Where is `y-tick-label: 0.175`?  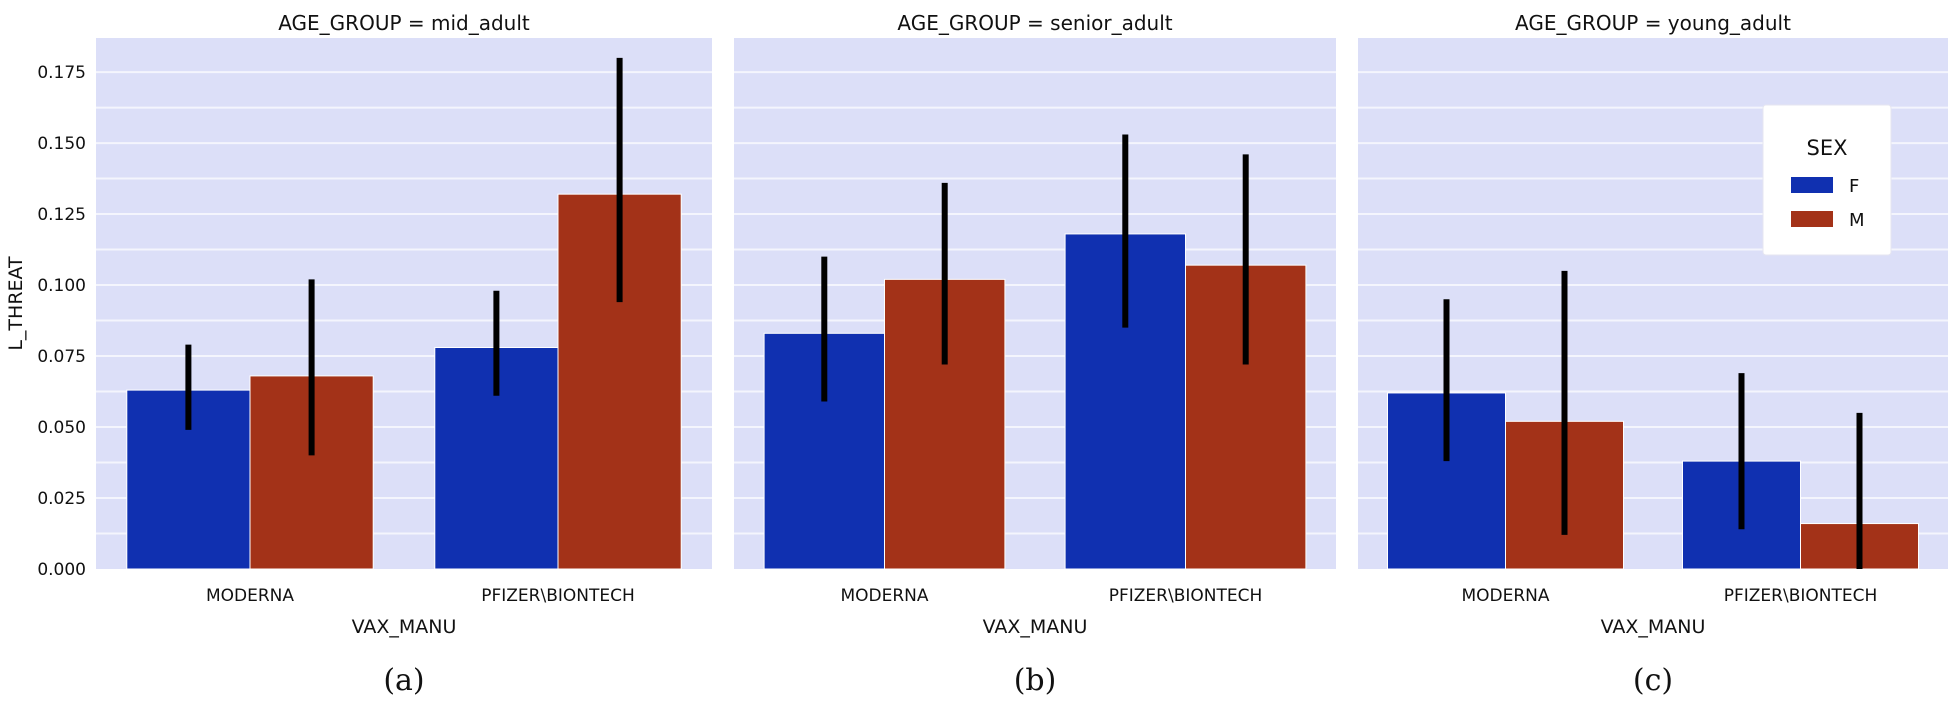
y-tick-label: 0.175 is located at coordinates (61, 73).